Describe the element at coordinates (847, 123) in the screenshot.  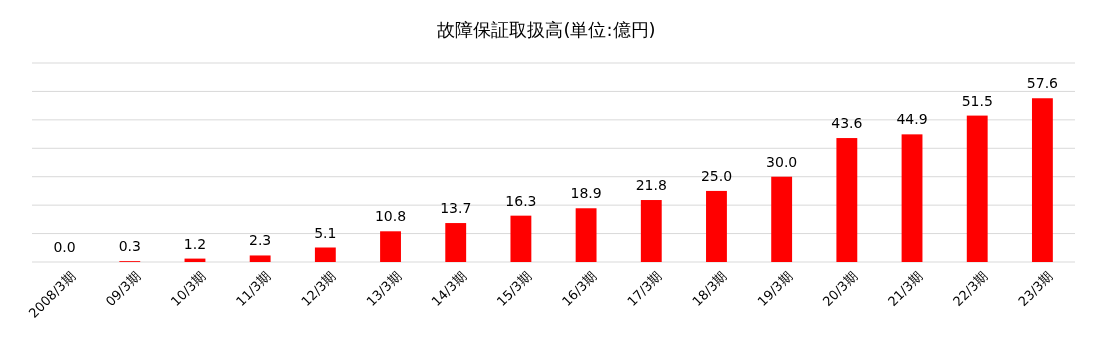
I see `data-label: 43.6` at that location.